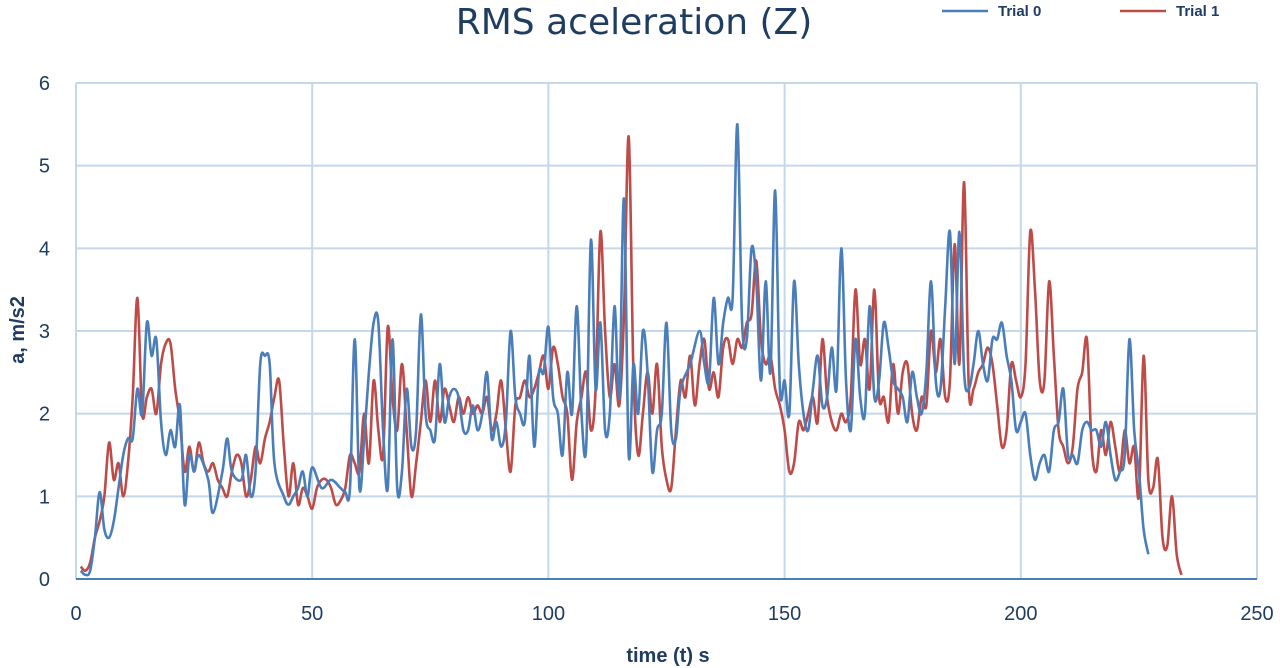 Image resolution: width=1280 pixels, height=668 pixels. I want to click on y-tick-label: 2, so click(44, 415).